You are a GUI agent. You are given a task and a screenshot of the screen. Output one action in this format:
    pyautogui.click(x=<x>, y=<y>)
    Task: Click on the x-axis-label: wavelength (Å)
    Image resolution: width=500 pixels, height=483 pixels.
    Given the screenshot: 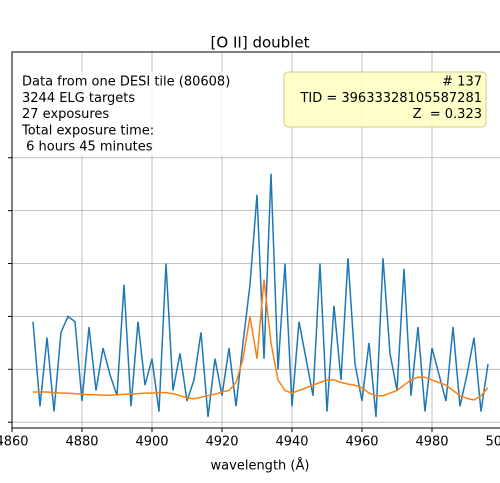 What is the action you would take?
    pyautogui.click(x=260, y=466)
    